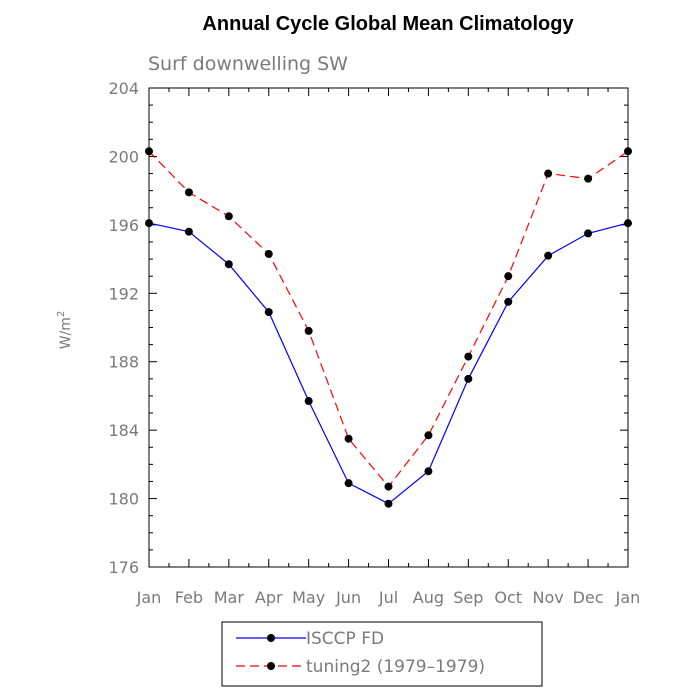 The width and height of the screenshot is (700, 700). I want to click on y-tick-label: 200, so click(123, 156).